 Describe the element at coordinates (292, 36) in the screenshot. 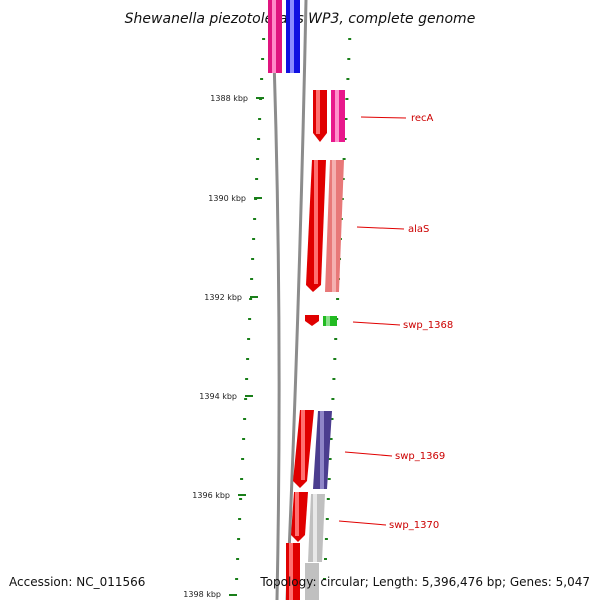

I see `feature-top-blue-highlight` at that location.